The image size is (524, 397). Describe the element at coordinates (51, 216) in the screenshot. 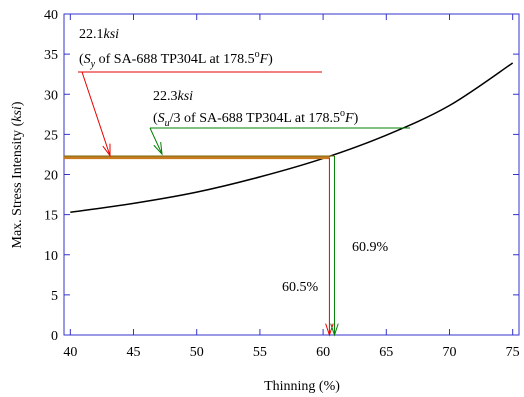

I see `y-tick-label: 15` at that location.